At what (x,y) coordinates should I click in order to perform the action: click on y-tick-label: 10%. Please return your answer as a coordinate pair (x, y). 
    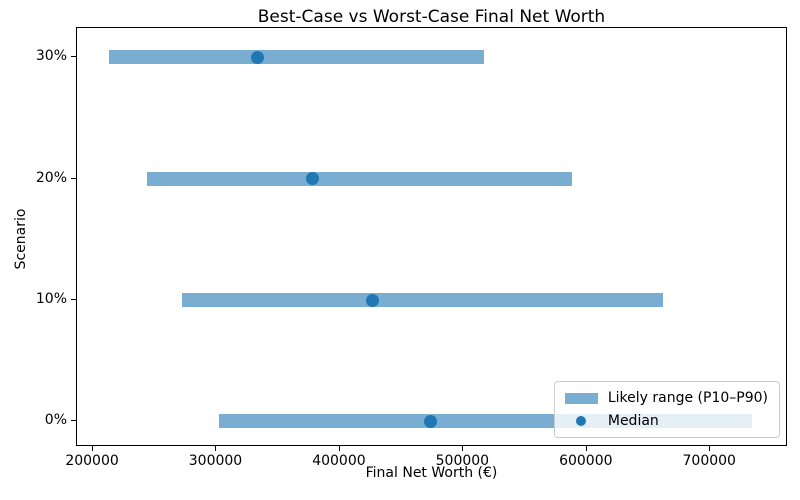
    Looking at the image, I should click on (51, 299).